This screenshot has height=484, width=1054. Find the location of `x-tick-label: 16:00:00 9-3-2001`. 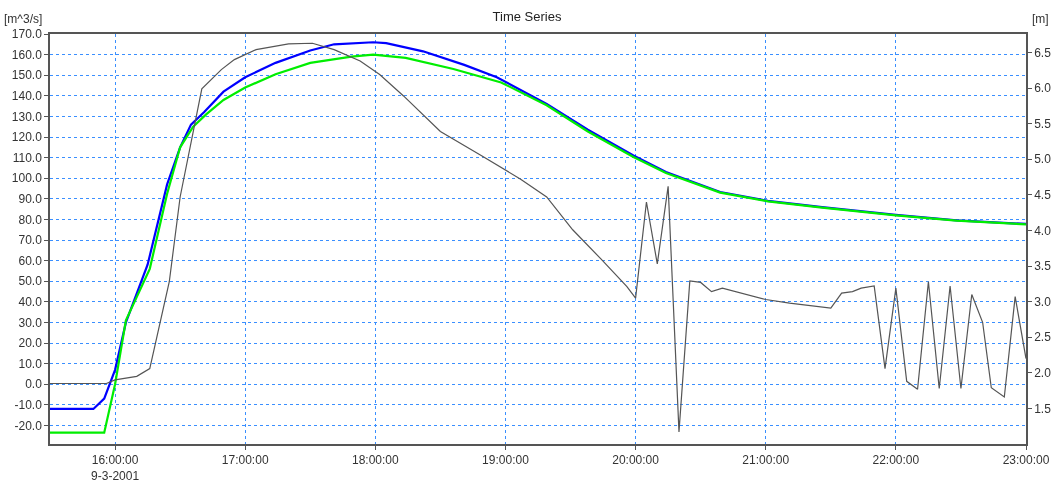

x-tick-label: 16:00:00 9-3-2001 is located at coordinates (115, 468).